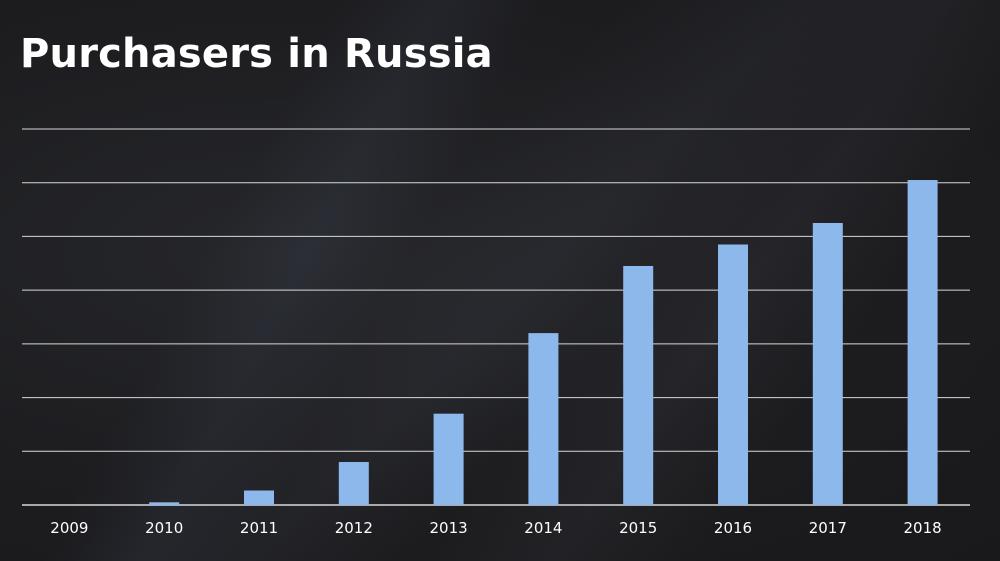 This screenshot has width=1000, height=561. I want to click on x-tick-label: 2017, so click(828, 528).